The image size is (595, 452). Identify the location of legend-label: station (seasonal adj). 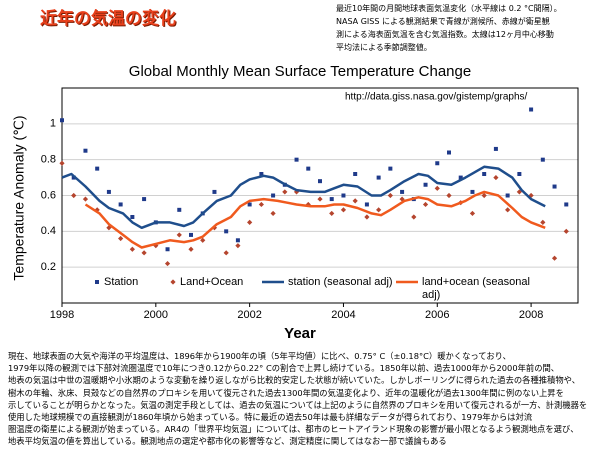
(340, 282).